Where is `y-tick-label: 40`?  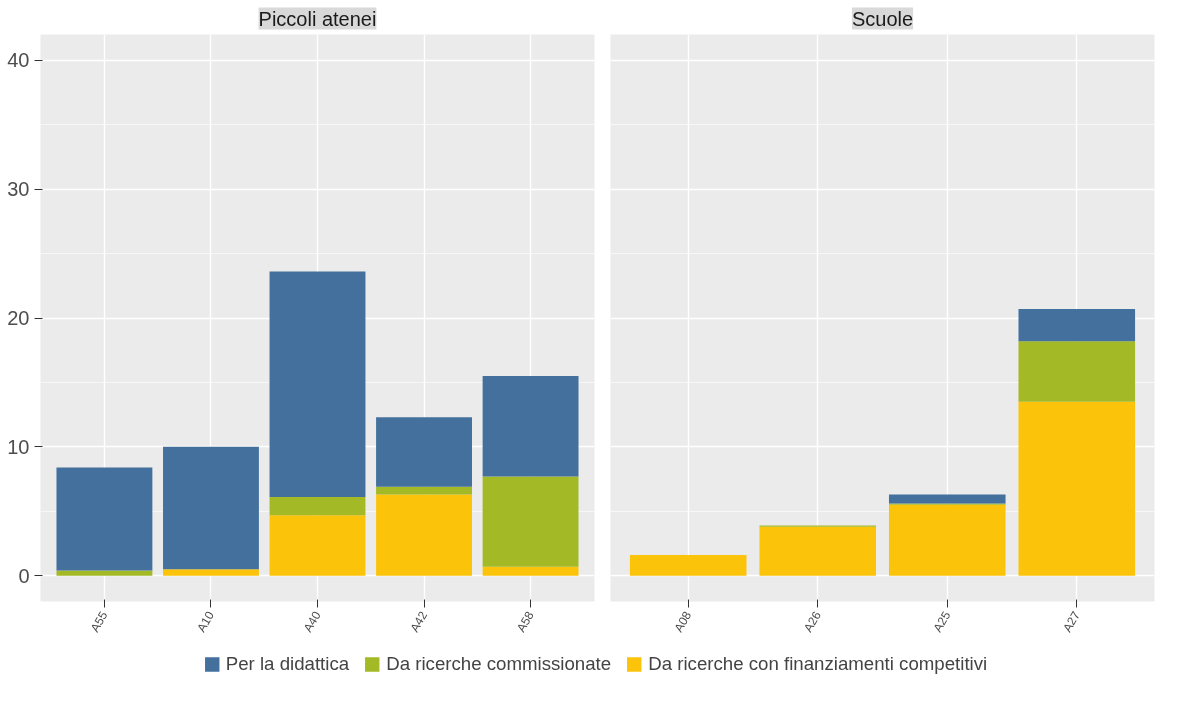 y-tick-label: 40 is located at coordinates (18, 60).